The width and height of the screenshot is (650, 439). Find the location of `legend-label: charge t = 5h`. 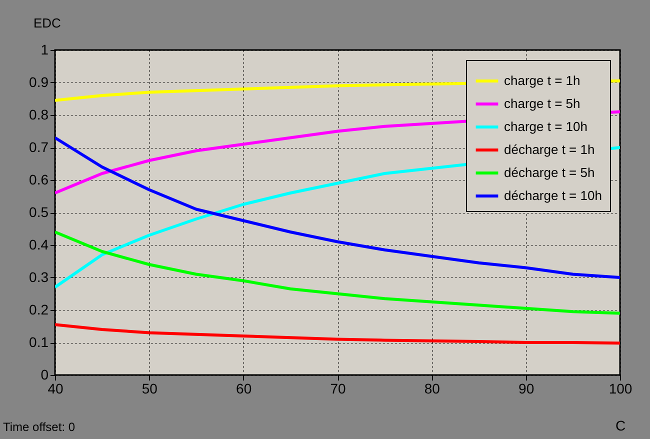

legend-label: charge t = 5h is located at coordinates (542, 103).